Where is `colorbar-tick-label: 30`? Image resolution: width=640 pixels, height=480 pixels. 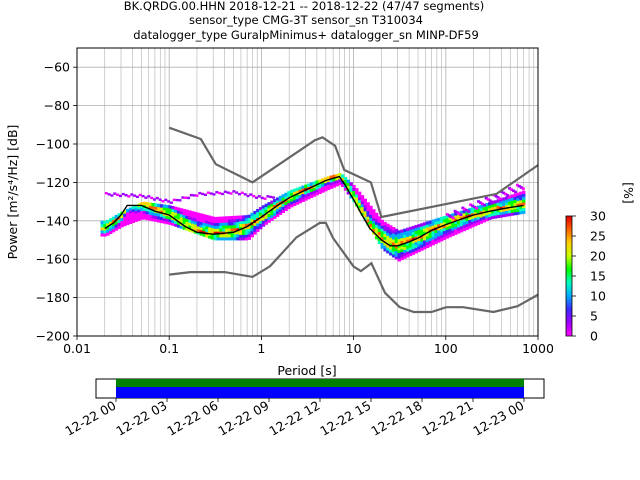 colorbar-tick-label: 30 is located at coordinates (598, 216).